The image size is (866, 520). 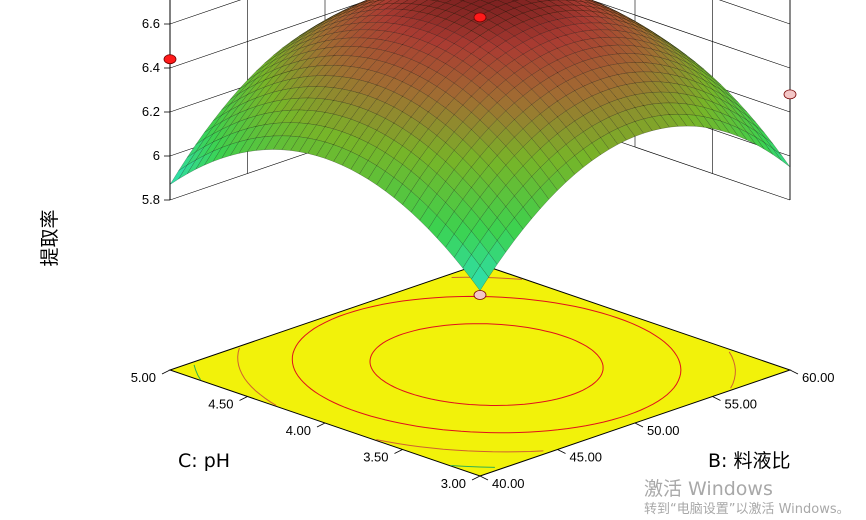 What do you see at coordinates (151, 199) in the screenshot?
I see `z-tick-label: 5.8` at bounding box center [151, 199].